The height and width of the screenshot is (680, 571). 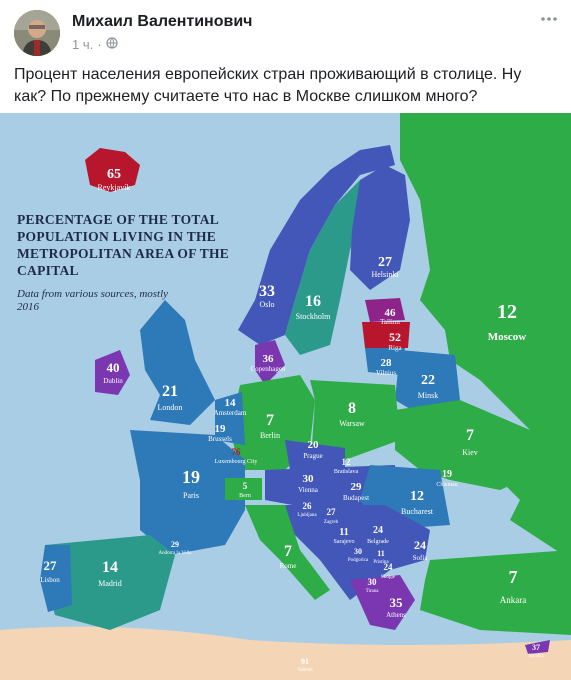 What do you see at coordinates (390, 322) in the screenshot?
I see `city-tallinn: Tallinn` at bounding box center [390, 322].